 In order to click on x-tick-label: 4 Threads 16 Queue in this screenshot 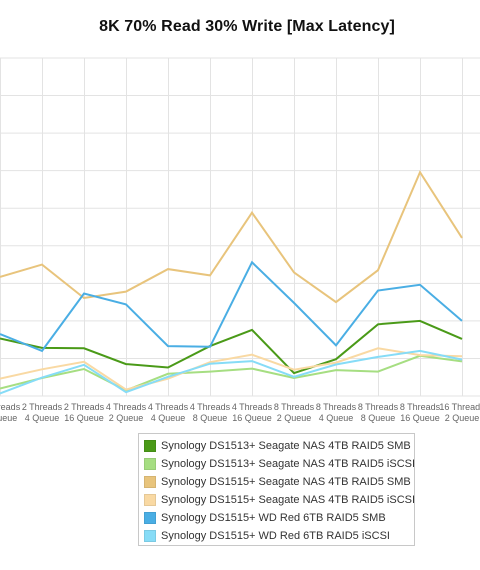, I will do `click(252, 412)`.